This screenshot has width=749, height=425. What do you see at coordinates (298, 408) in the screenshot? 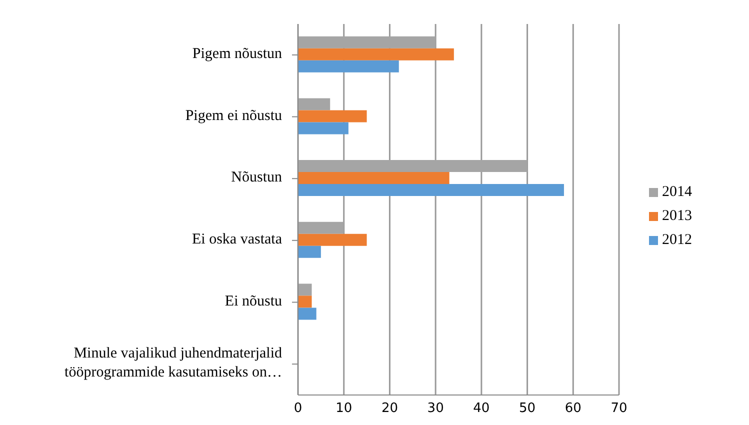
I see `x-tick-label: 0` at bounding box center [298, 408].